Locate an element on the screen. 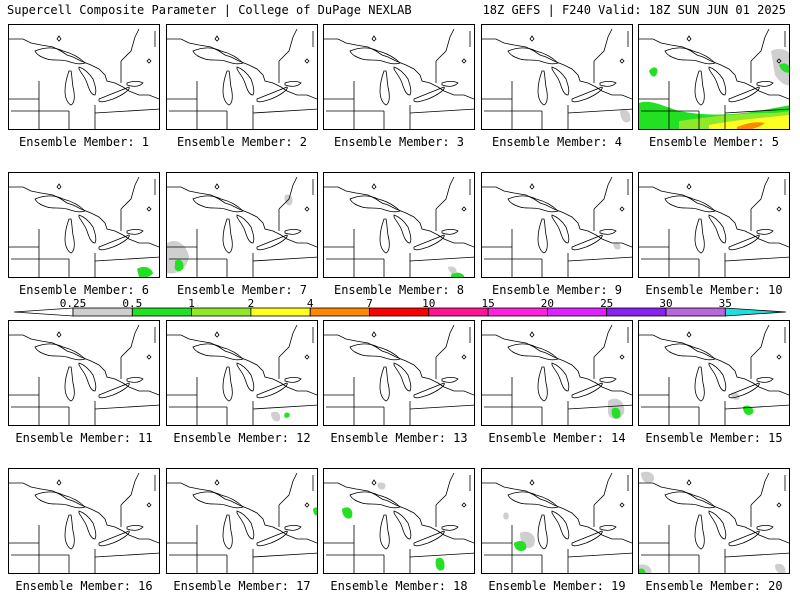 The height and width of the screenshot is (600, 800). scale-threshold-label: 2 is located at coordinates (251, 303).